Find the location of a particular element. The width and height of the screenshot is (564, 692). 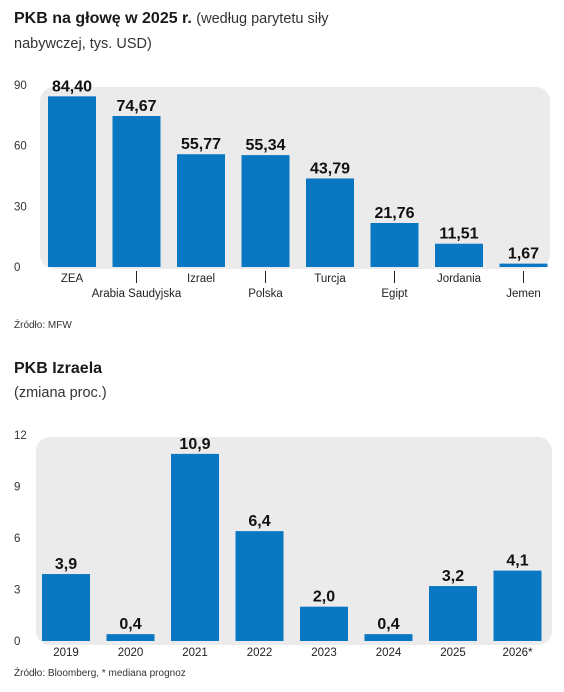

chart2-value-label: 3,2 is located at coordinates (453, 576).